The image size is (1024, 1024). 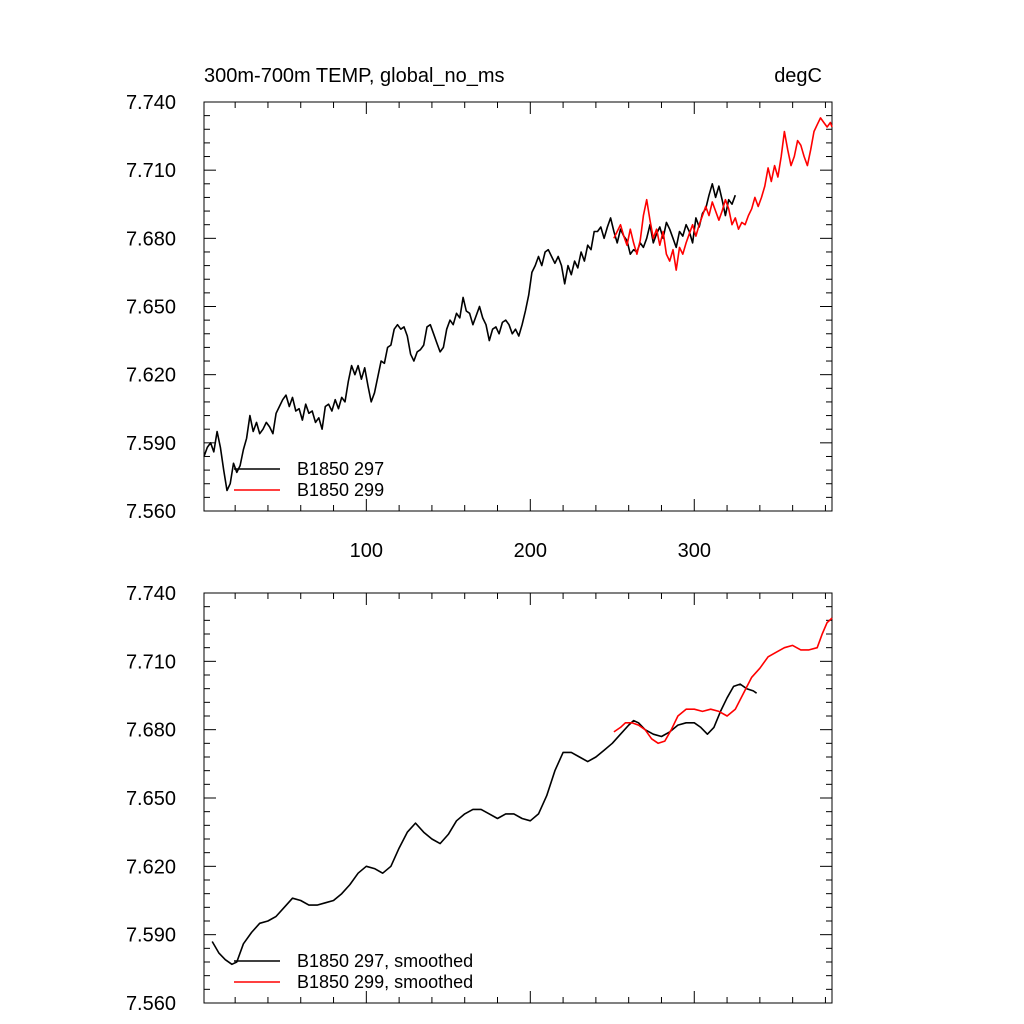 What do you see at coordinates (530, 551) in the screenshot?
I see `x-tick-label: 200` at bounding box center [530, 551].